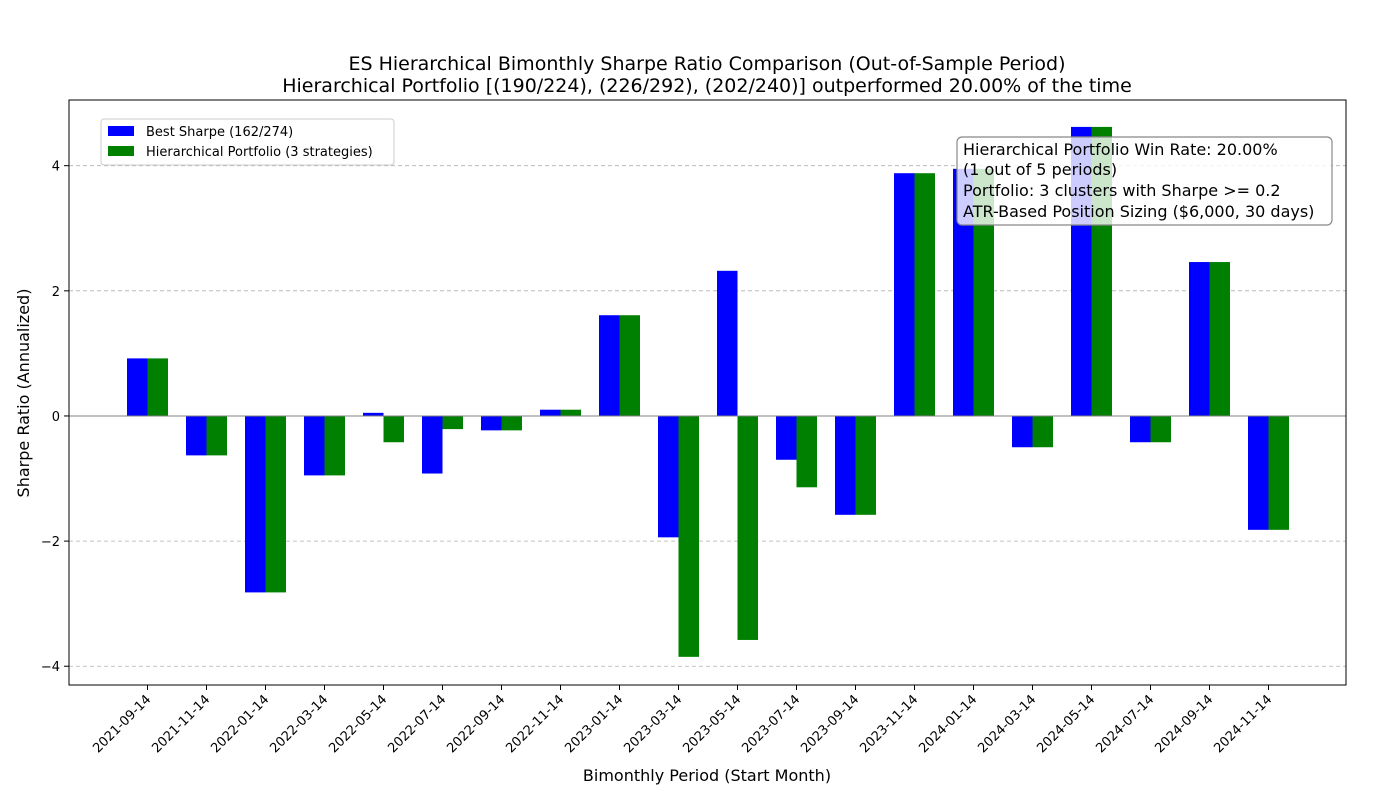 Image resolution: width=1400 pixels, height=804 pixels. What do you see at coordinates (1040, 169) in the screenshot?
I see `annotation-line-periods: (1 out of 5 periods)` at bounding box center [1040, 169].